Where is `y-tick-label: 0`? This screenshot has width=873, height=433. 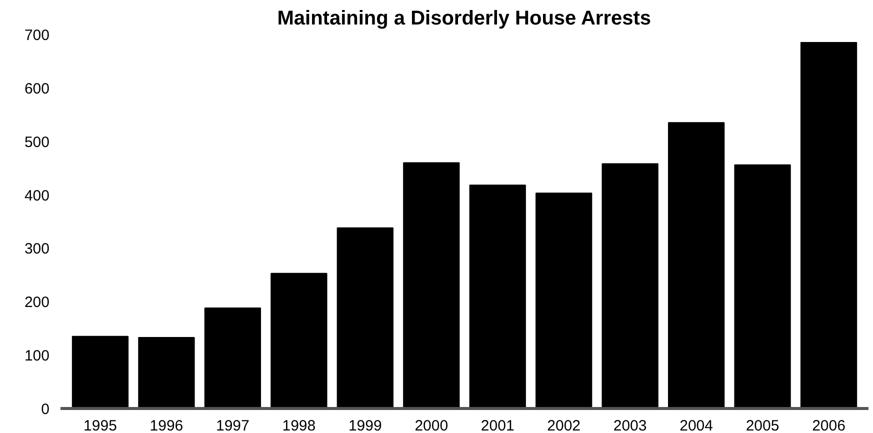
y-tick-label: 0 is located at coordinates (45, 409).